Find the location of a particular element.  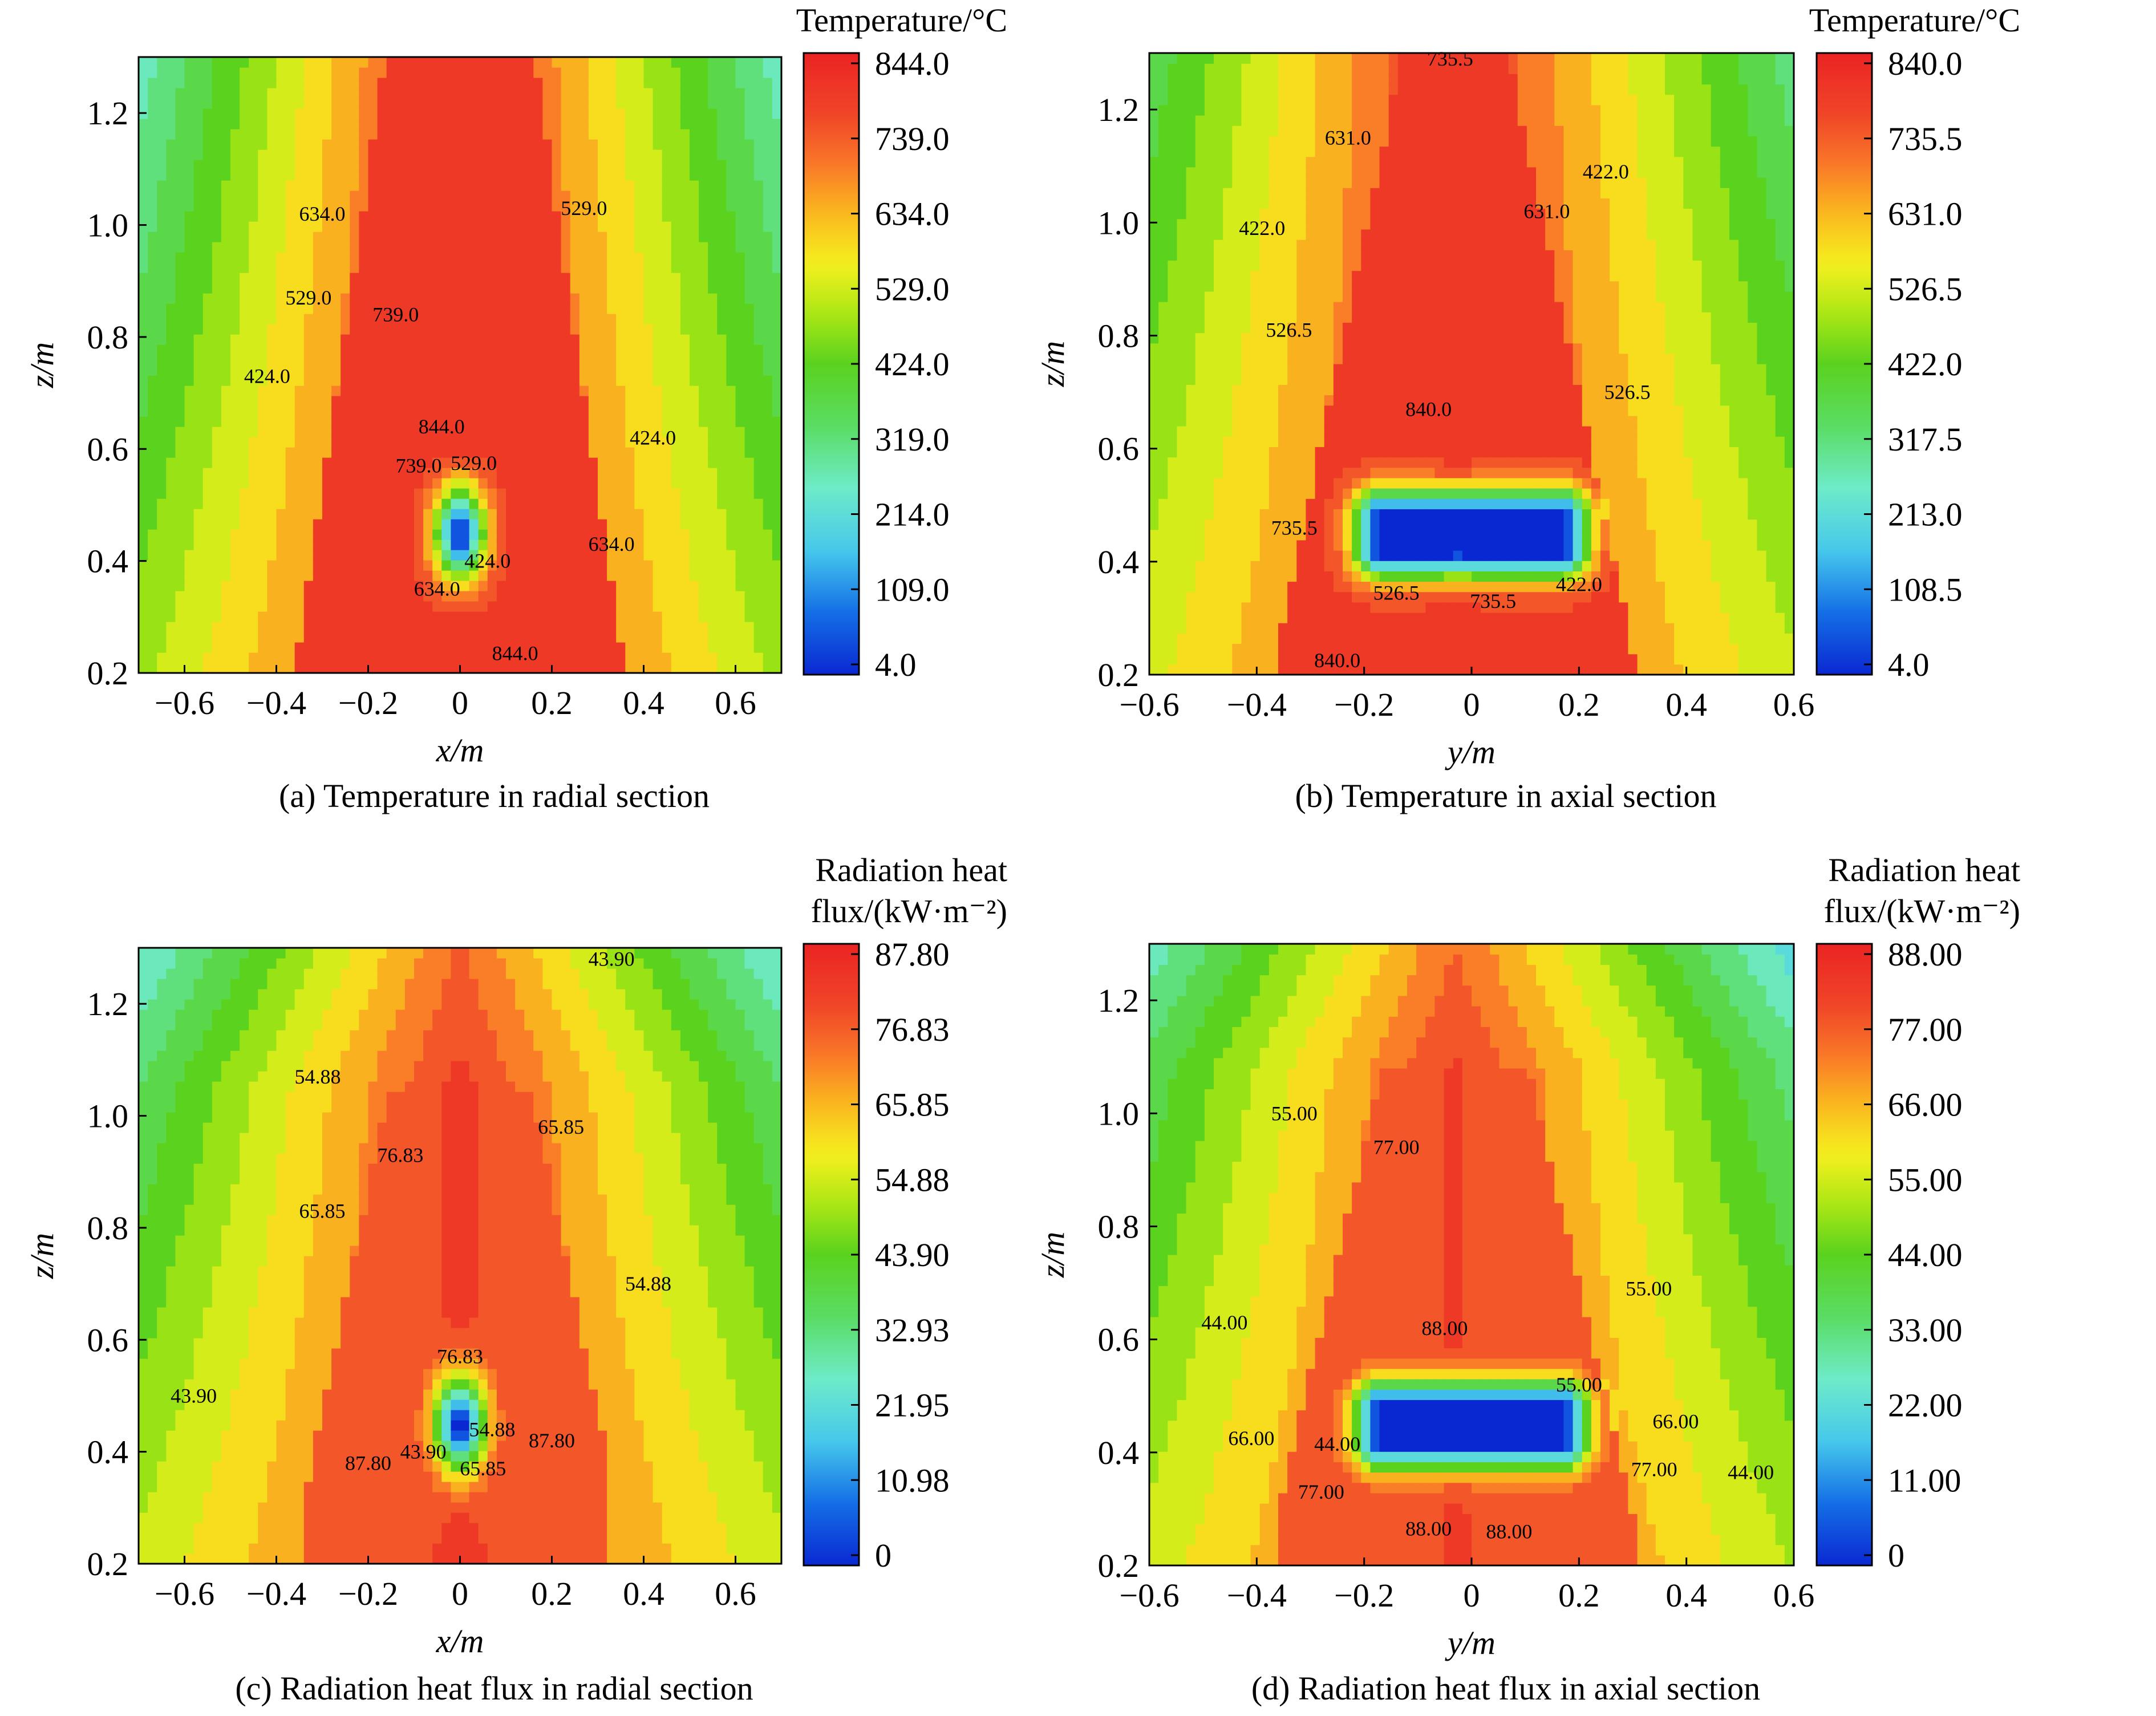

colorbar-tick-label: 0 is located at coordinates (1896, 1555).